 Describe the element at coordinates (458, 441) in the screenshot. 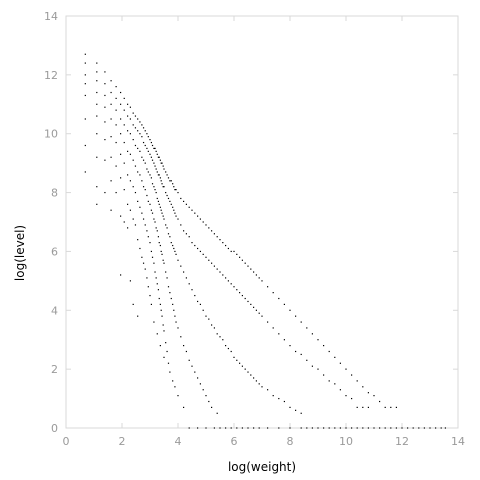

I see `x-tick-label: 14` at that location.